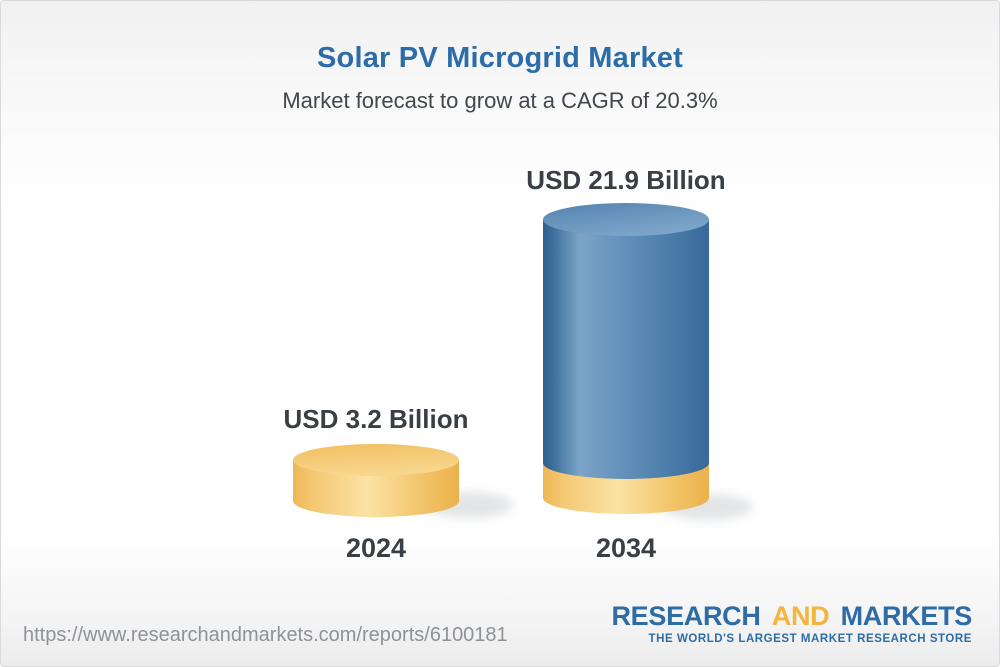  What do you see at coordinates (376, 480) in the screenshot?
I see `bar-2024-cylinder` at bounding box center [376, 480].